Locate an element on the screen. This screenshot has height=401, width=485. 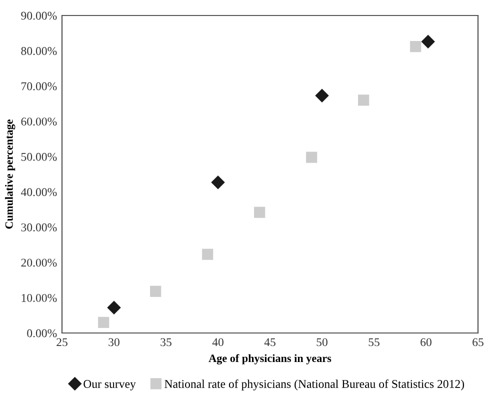
x-tick-label: 50 is located at coordinates (322, 342).